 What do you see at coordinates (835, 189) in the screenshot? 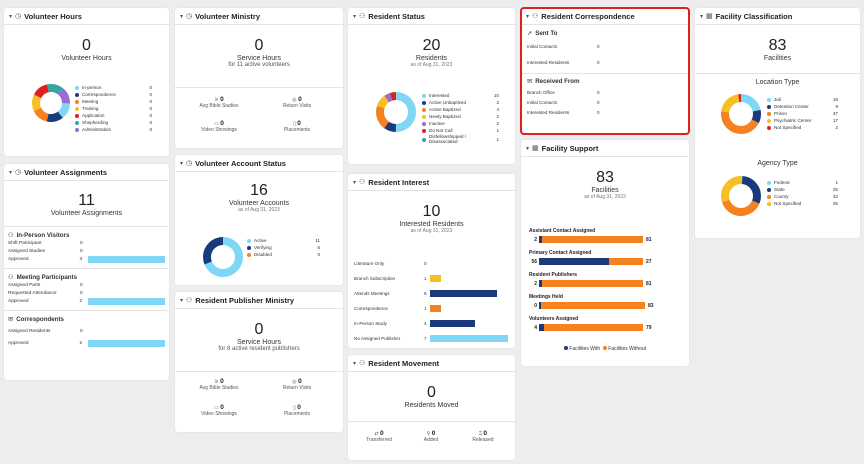
I see `legend-value: 25` at bounding box center [835, 189].